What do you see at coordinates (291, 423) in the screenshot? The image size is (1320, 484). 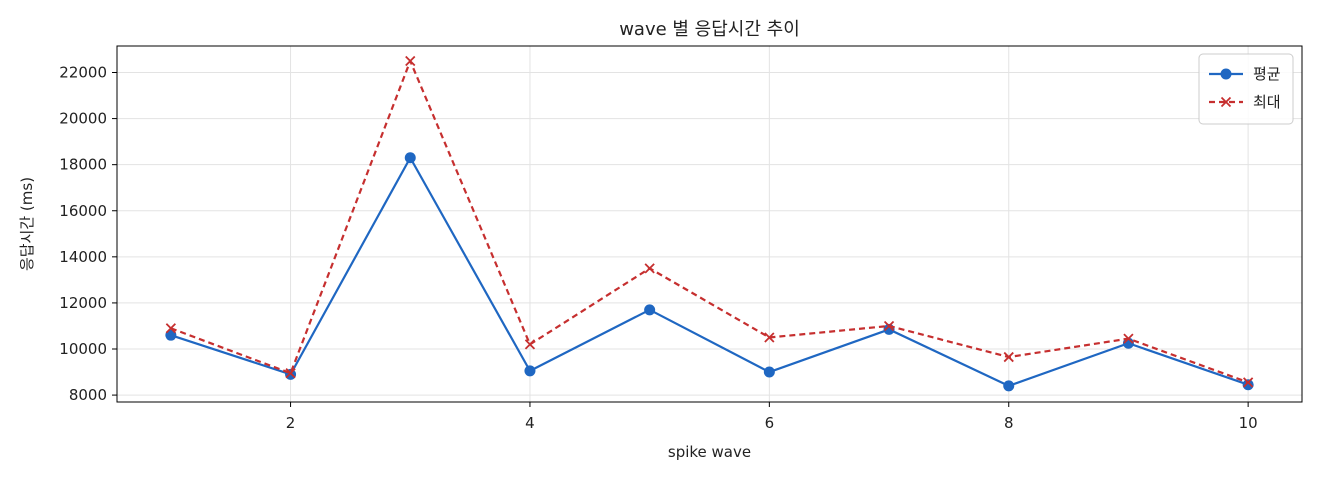 I see `x-tick-label: 2` at bounding box center [291, 423].